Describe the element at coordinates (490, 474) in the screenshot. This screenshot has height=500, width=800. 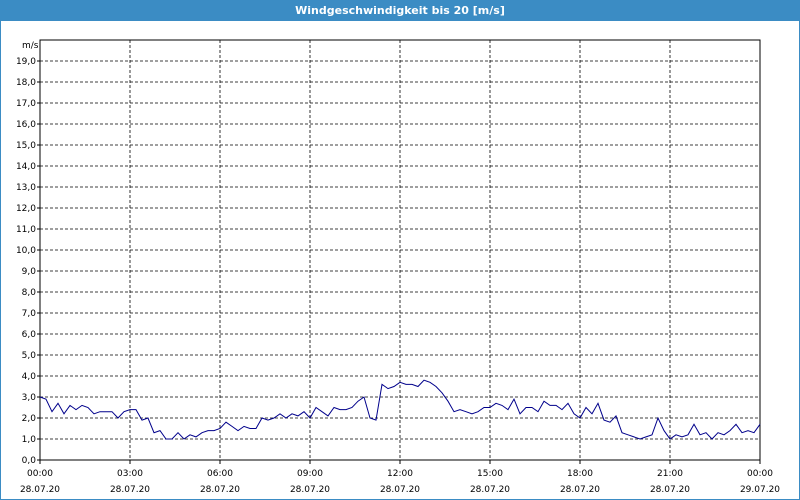
I see `x-tick-time: 15:00` at that location.